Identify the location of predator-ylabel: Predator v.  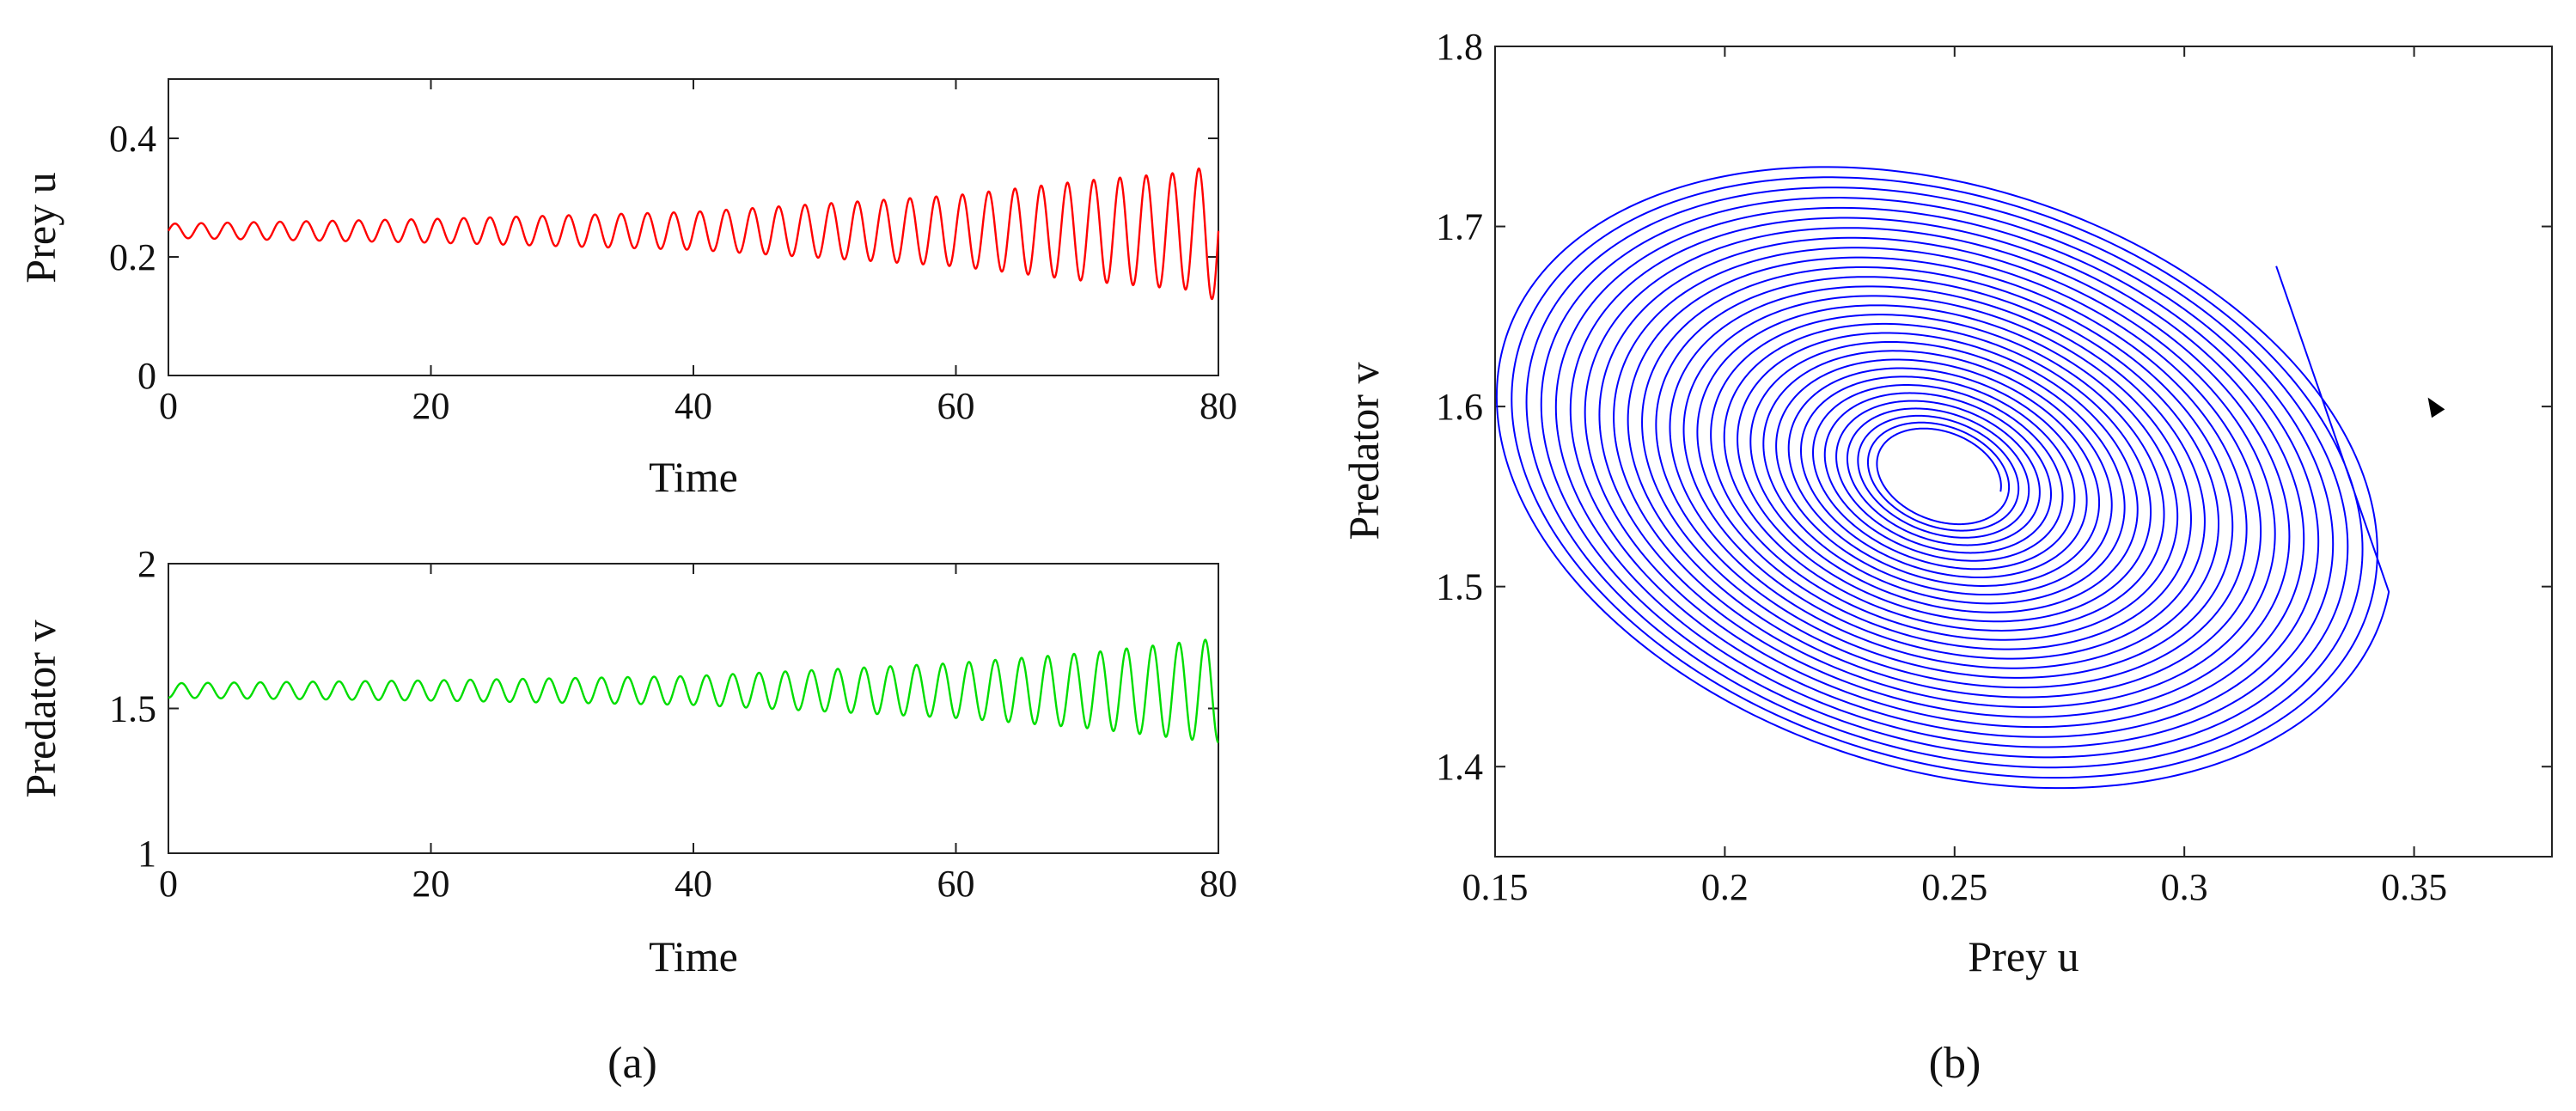
(40, 709).